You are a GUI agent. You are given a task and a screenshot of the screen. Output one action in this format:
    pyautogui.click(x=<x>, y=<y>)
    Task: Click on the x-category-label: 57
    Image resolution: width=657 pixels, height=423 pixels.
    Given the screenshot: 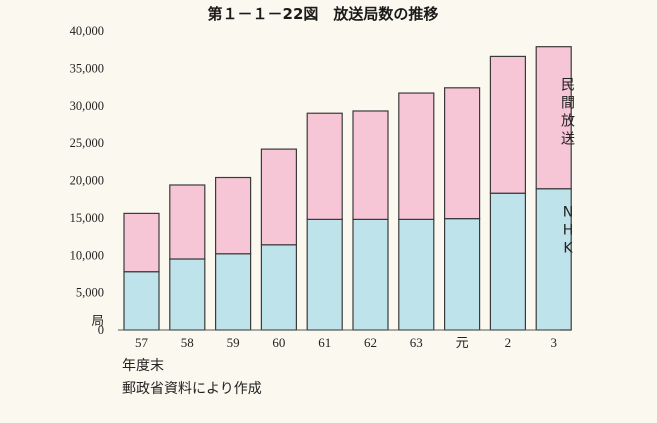 What is the action you would take?
    pyautogui.click(x=142, y=342)
    